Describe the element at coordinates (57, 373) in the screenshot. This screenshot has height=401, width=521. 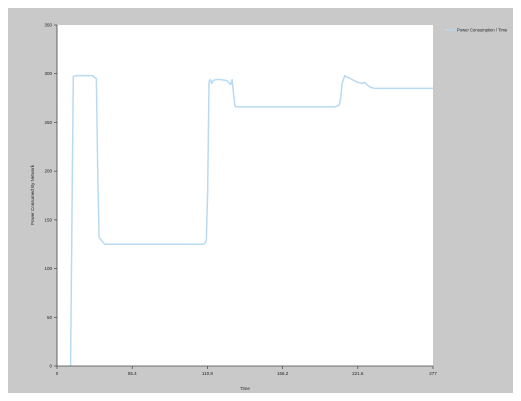
I see `x-tick-label: 0` at that location.